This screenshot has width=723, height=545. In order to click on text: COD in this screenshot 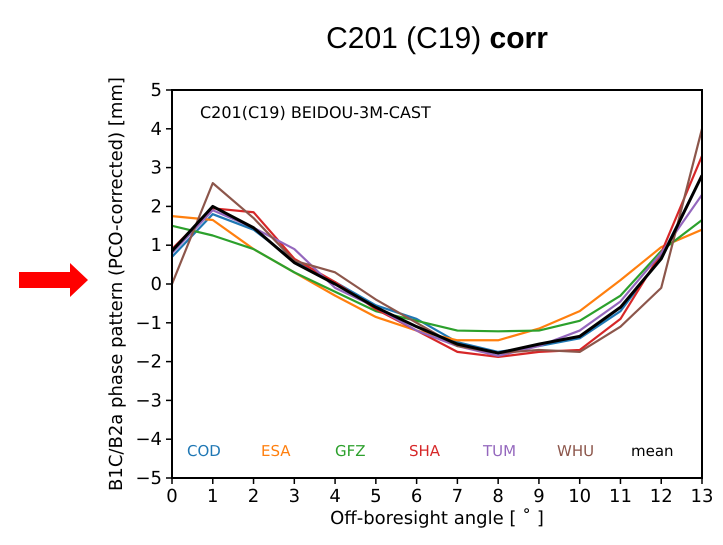, I will do `click(204, 451)`.